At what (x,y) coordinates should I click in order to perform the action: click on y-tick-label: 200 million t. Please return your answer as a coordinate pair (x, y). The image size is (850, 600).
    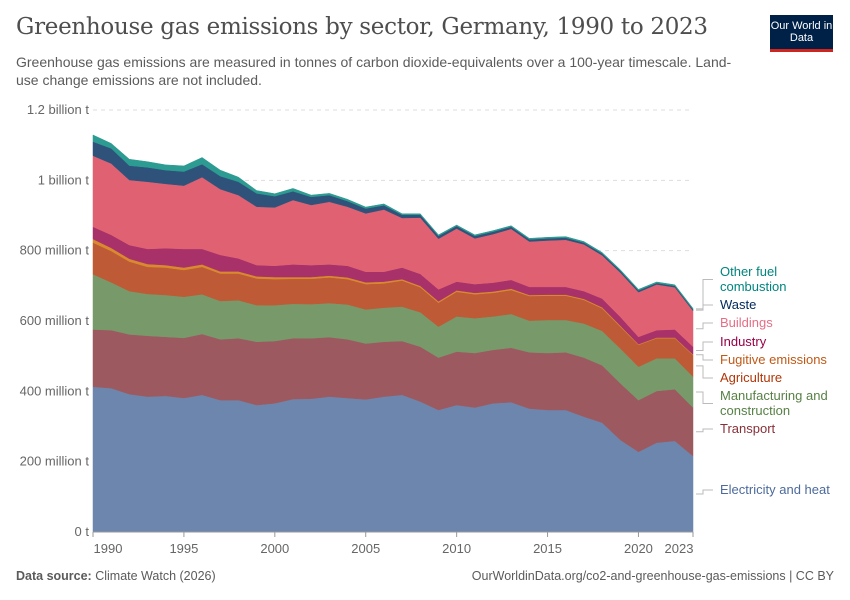
    Looking at the image, I should click on (55, 461).